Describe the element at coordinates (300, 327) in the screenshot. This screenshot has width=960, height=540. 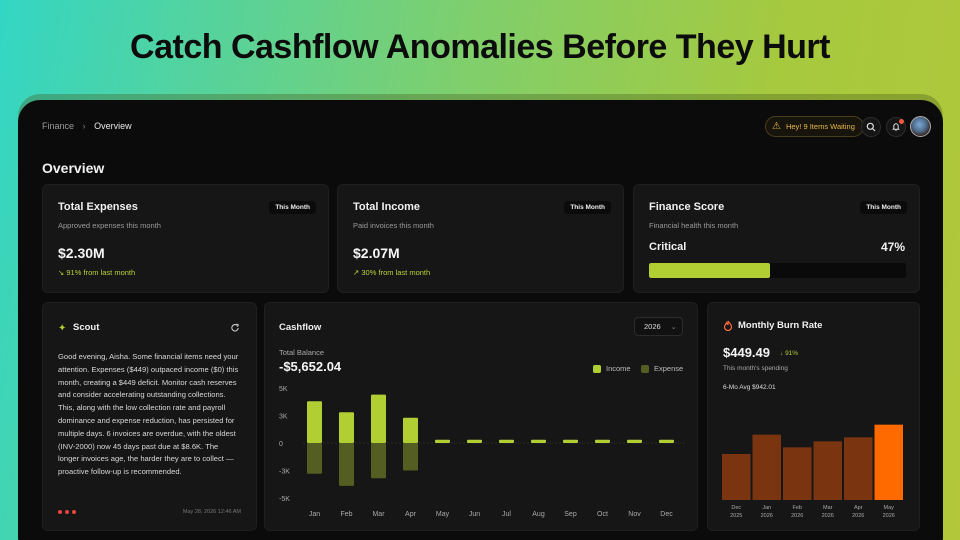
I see `cashflow-title: Cashflow` at that location.